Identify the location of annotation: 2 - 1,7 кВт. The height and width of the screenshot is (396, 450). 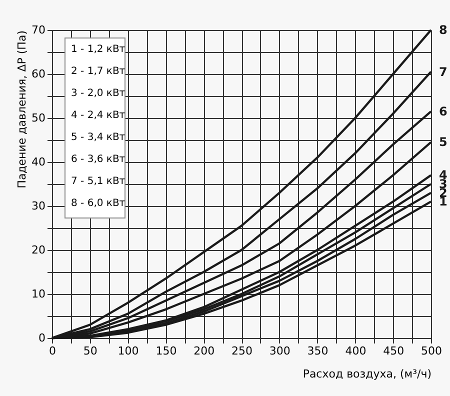
(98, 71).